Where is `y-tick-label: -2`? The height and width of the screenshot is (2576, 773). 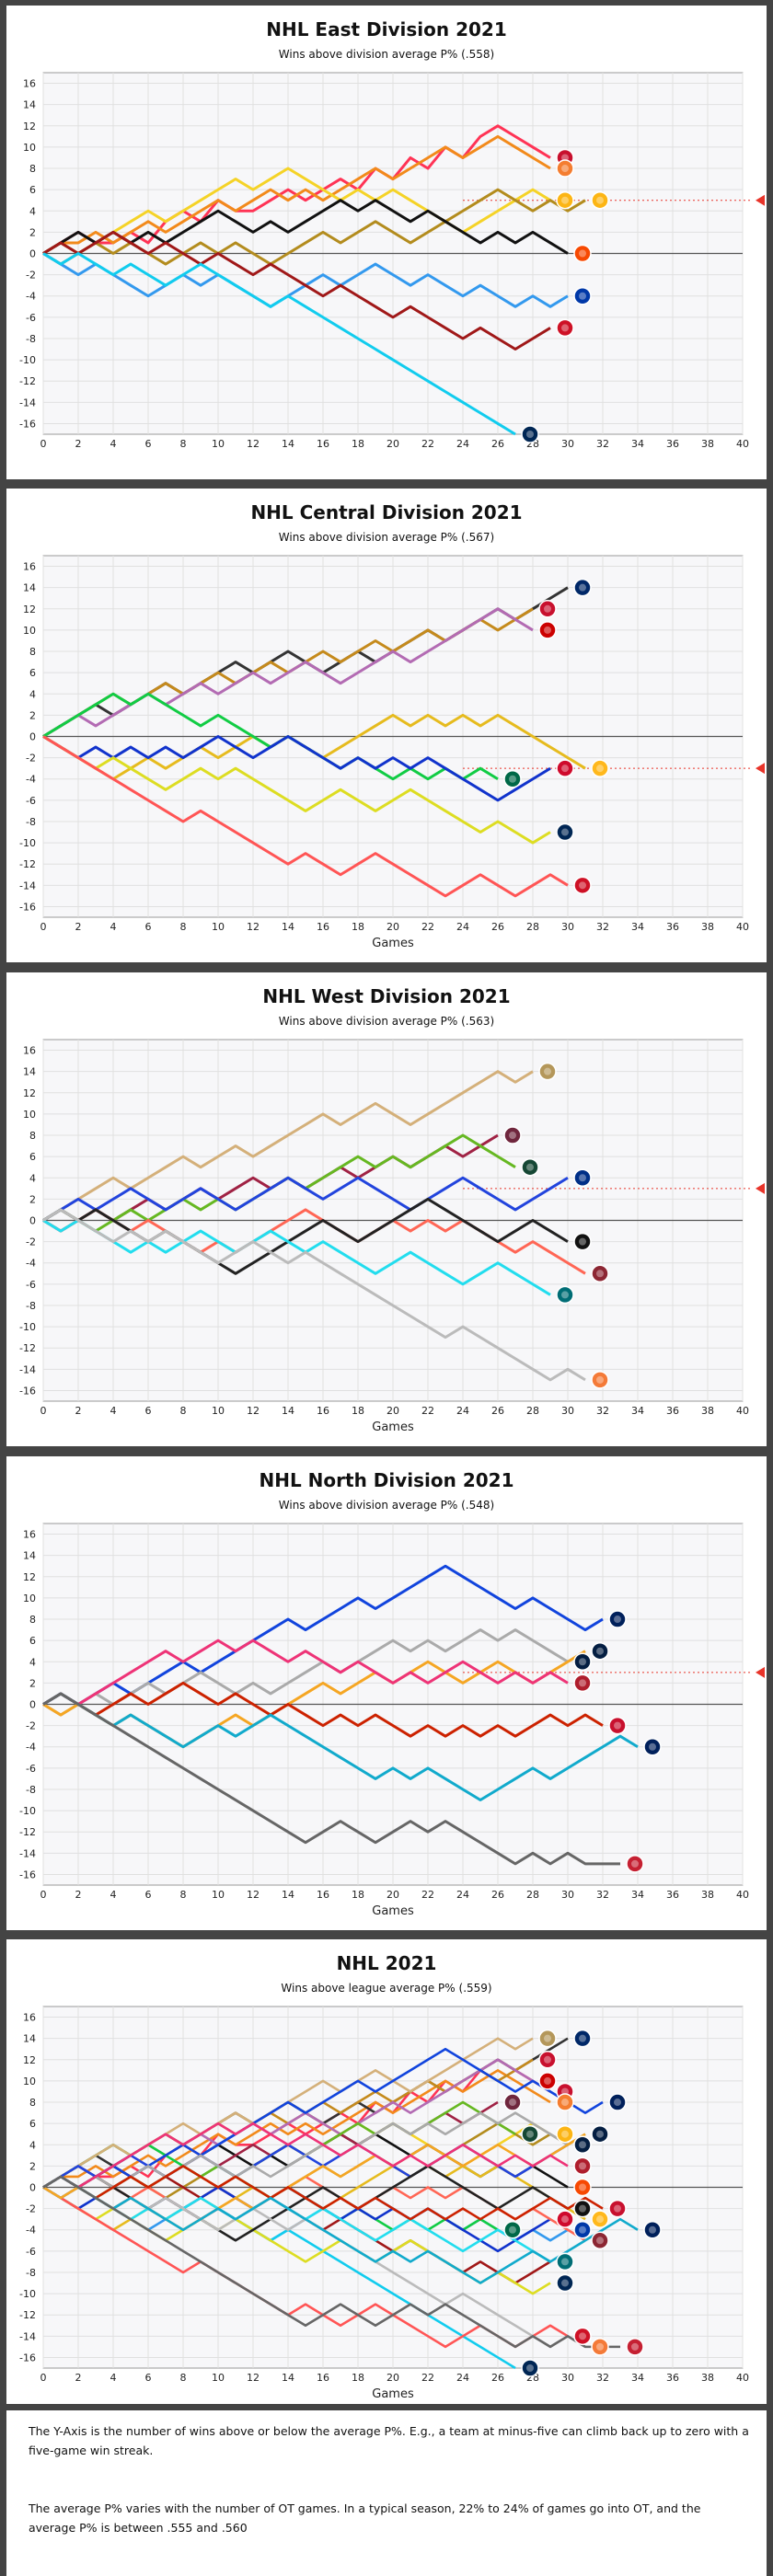
y-tick-label: -2 is located at coordinates (31, 1242).